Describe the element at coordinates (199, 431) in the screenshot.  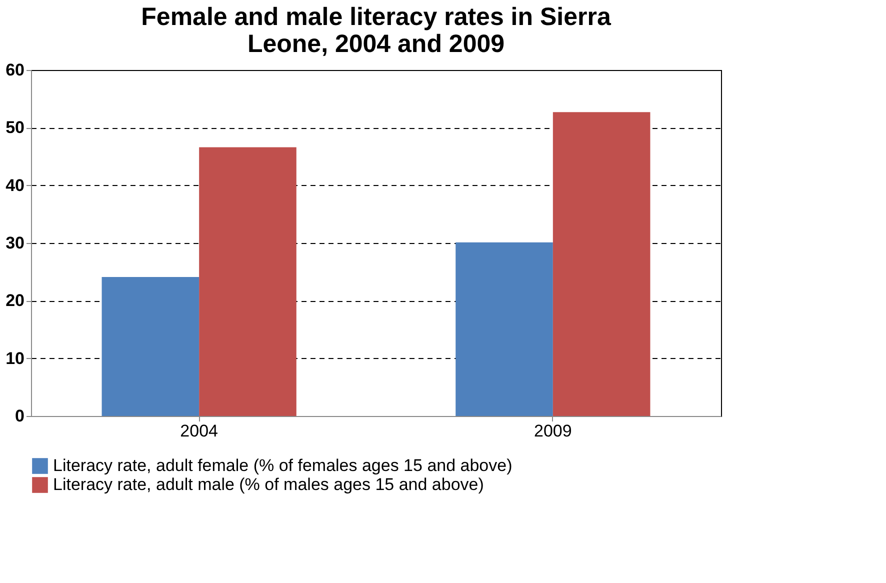
I see `x-tick-label: 2004` at that location.